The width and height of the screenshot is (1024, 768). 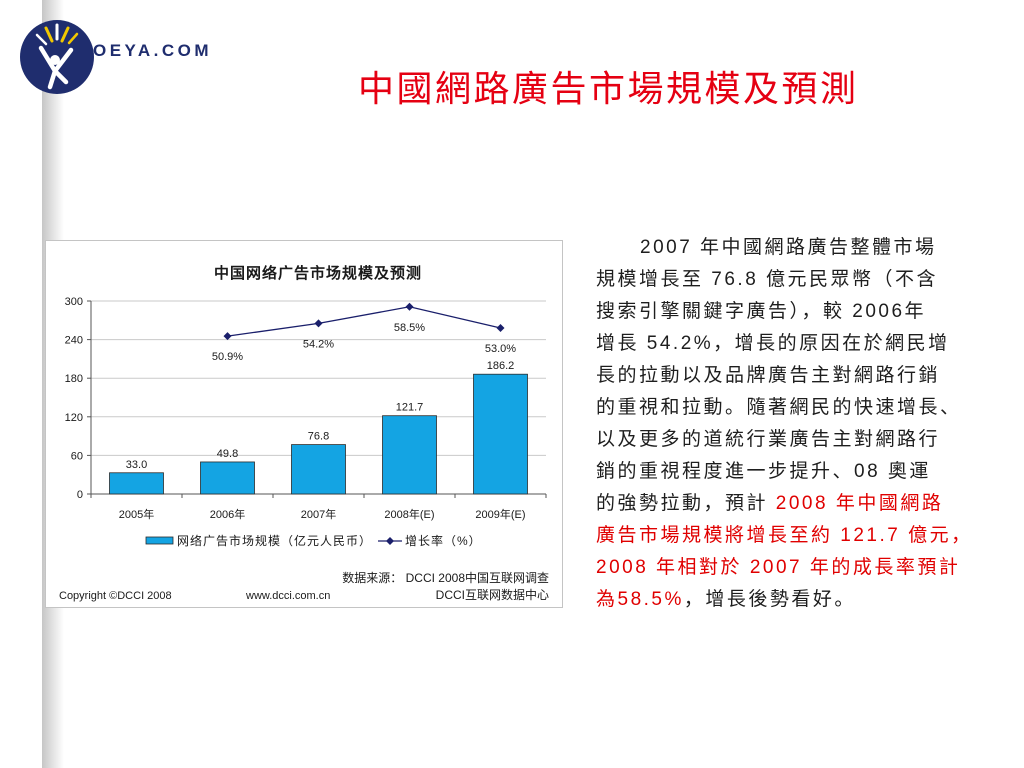 I want to click on logo-figure-head, so click(x=55, y=60).